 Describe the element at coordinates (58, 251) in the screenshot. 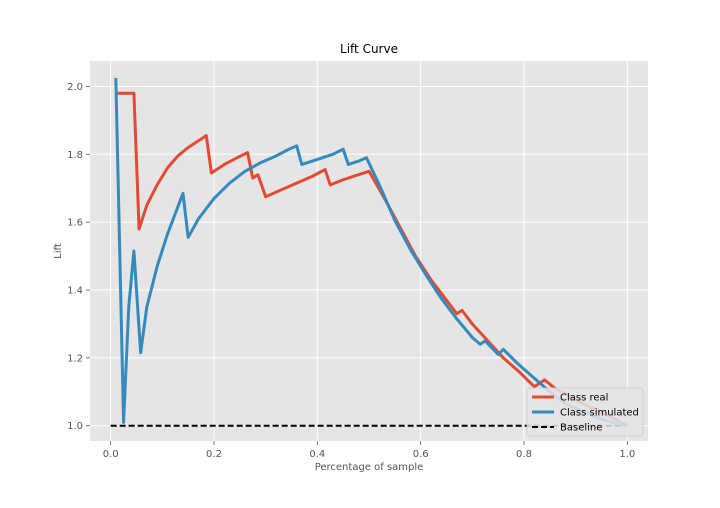

I see `y-axis-label: Lift` at that location.